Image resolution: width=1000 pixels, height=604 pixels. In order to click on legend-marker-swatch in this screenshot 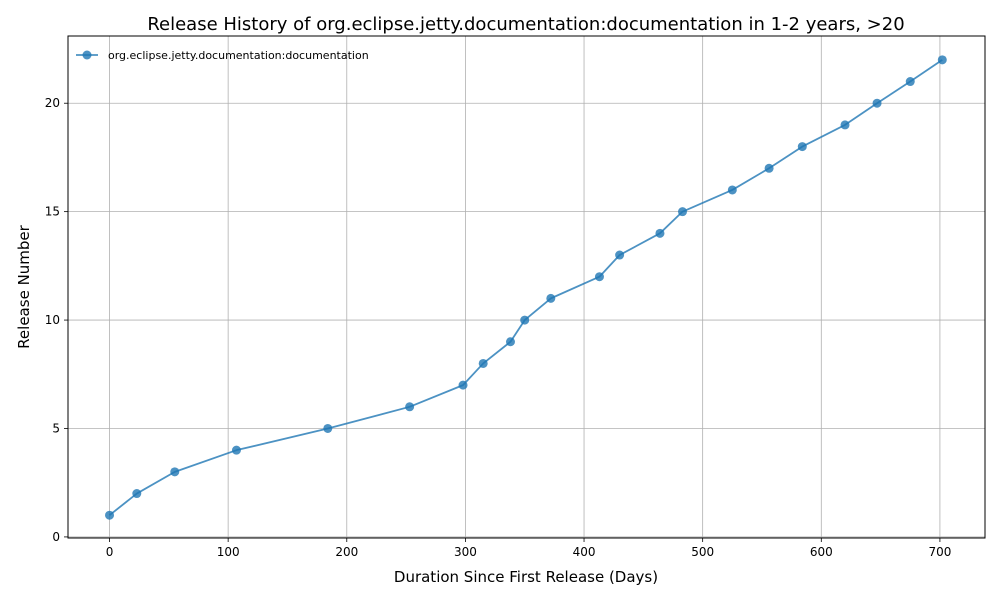, I will do `click(87, 55)`.